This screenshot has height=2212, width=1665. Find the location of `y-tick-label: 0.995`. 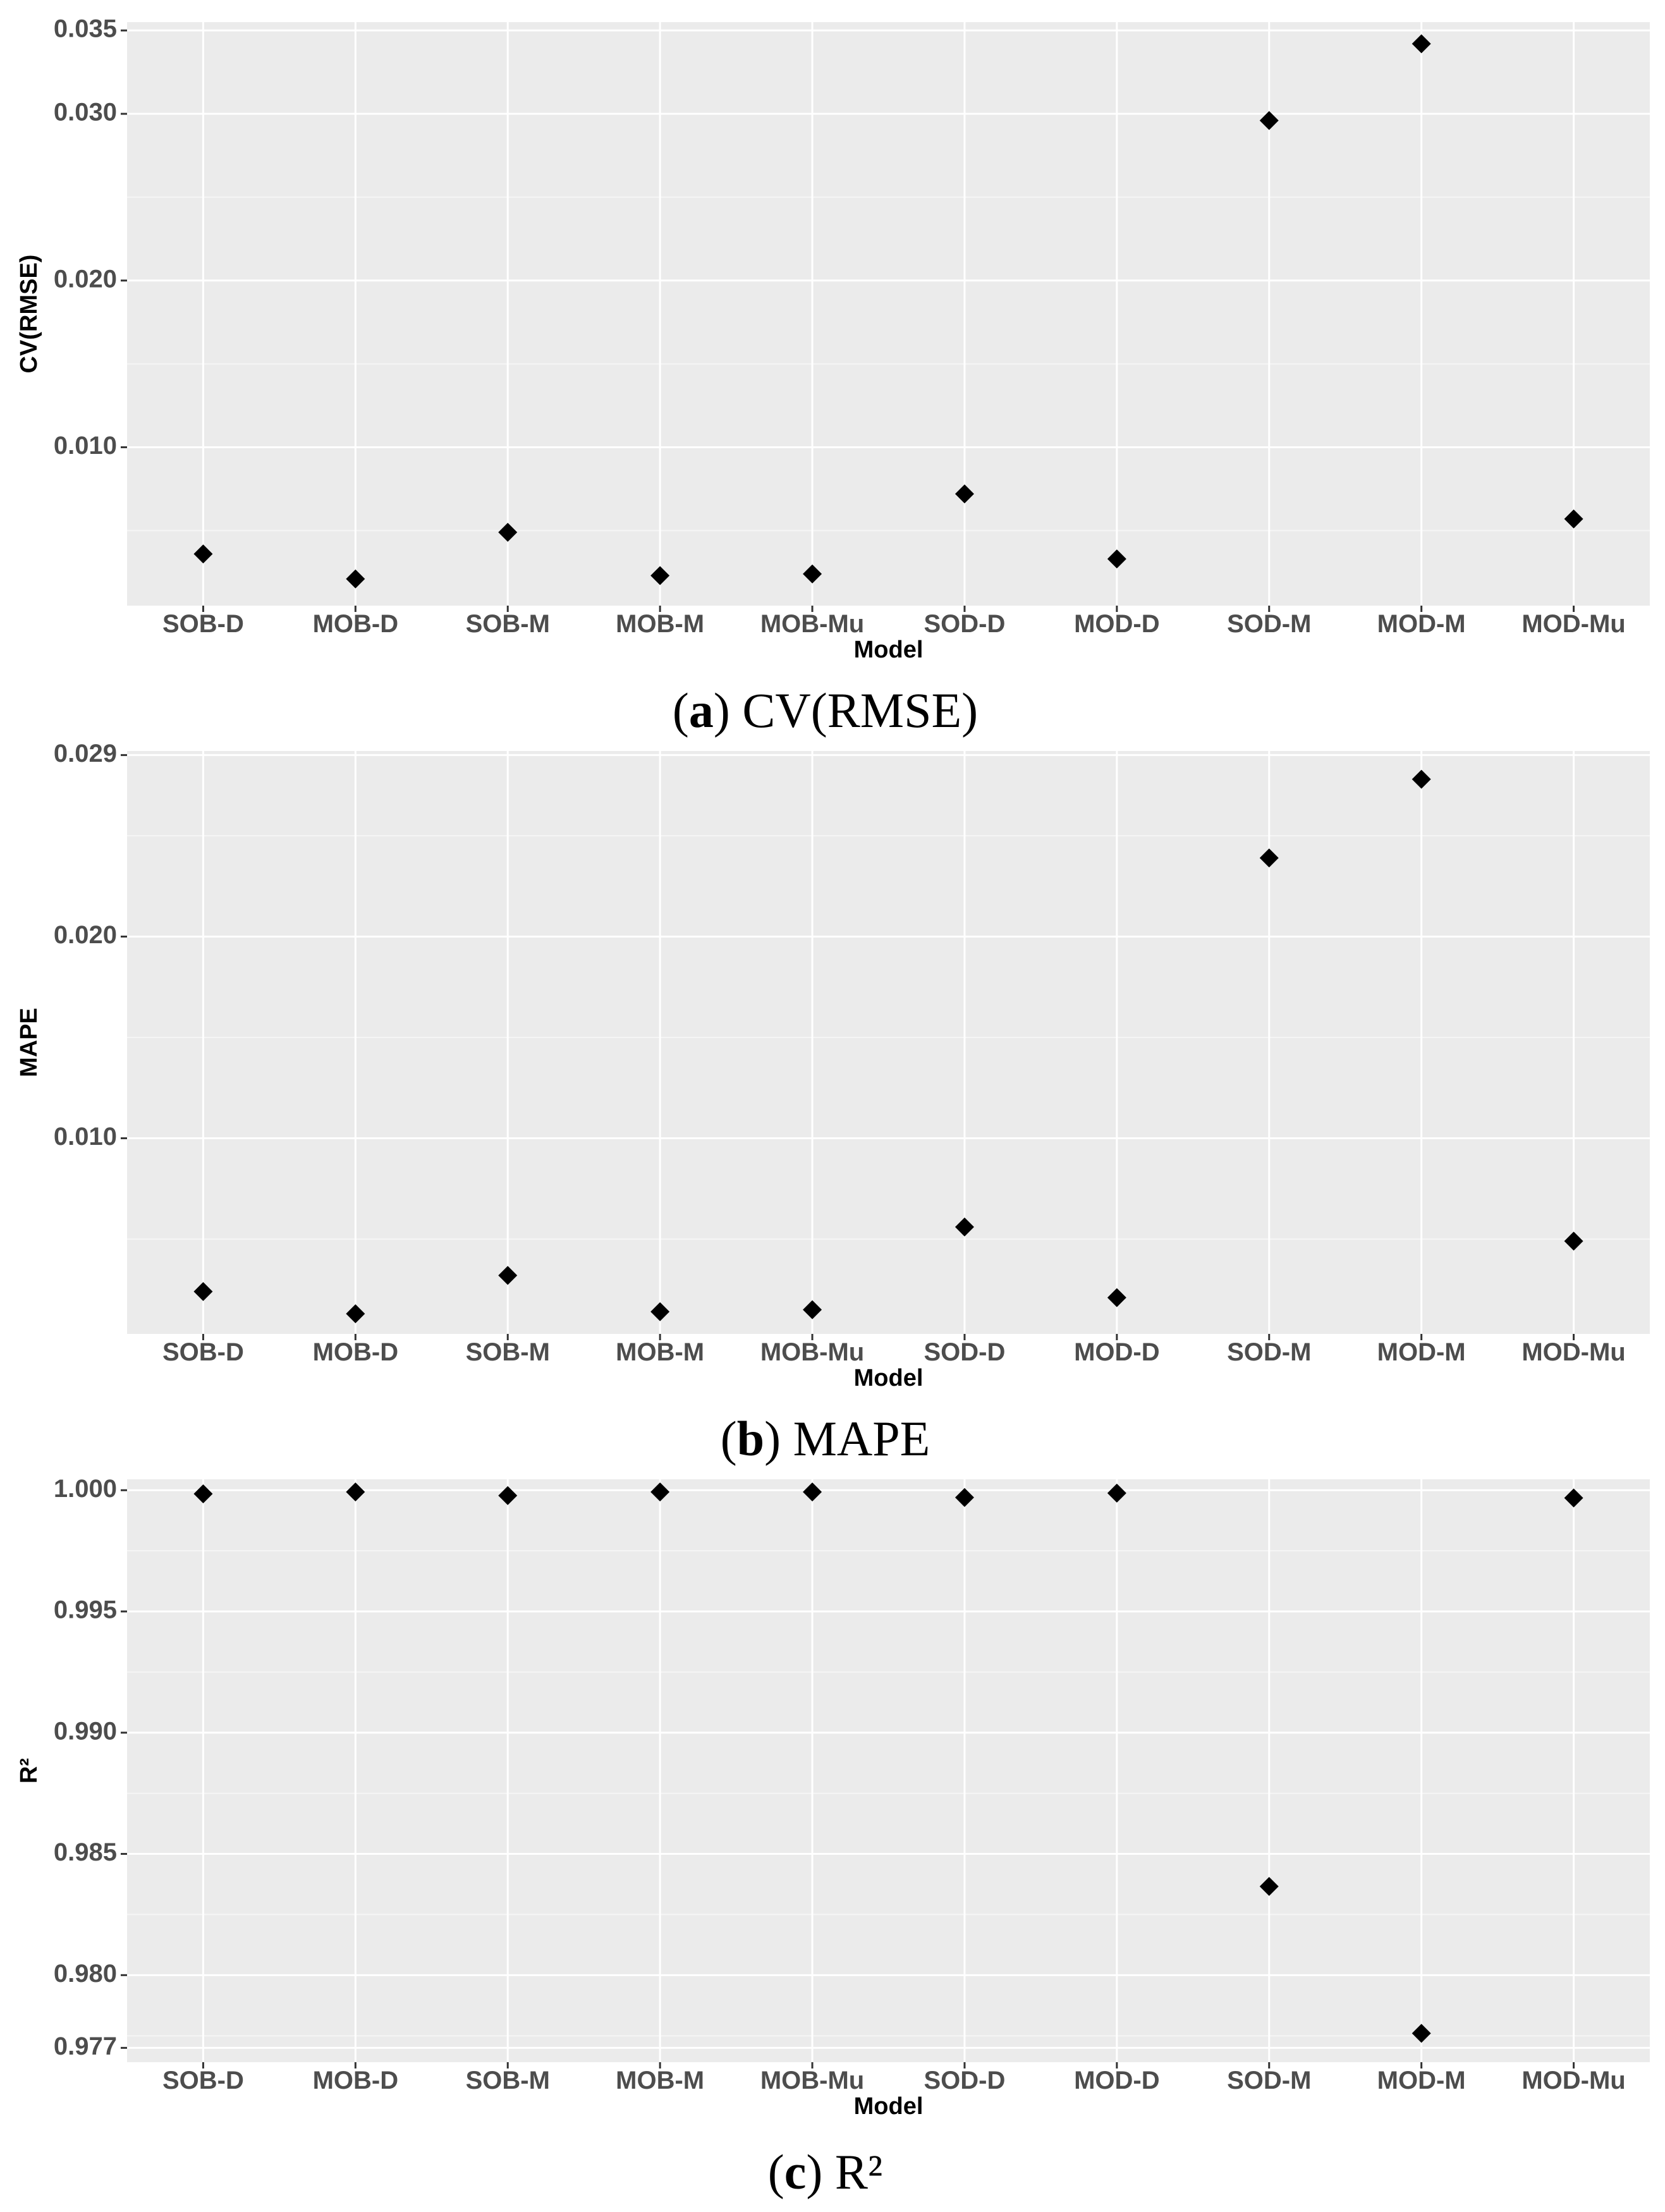

y-tick-label: 0.995 is located at coordinates (85, 1610).